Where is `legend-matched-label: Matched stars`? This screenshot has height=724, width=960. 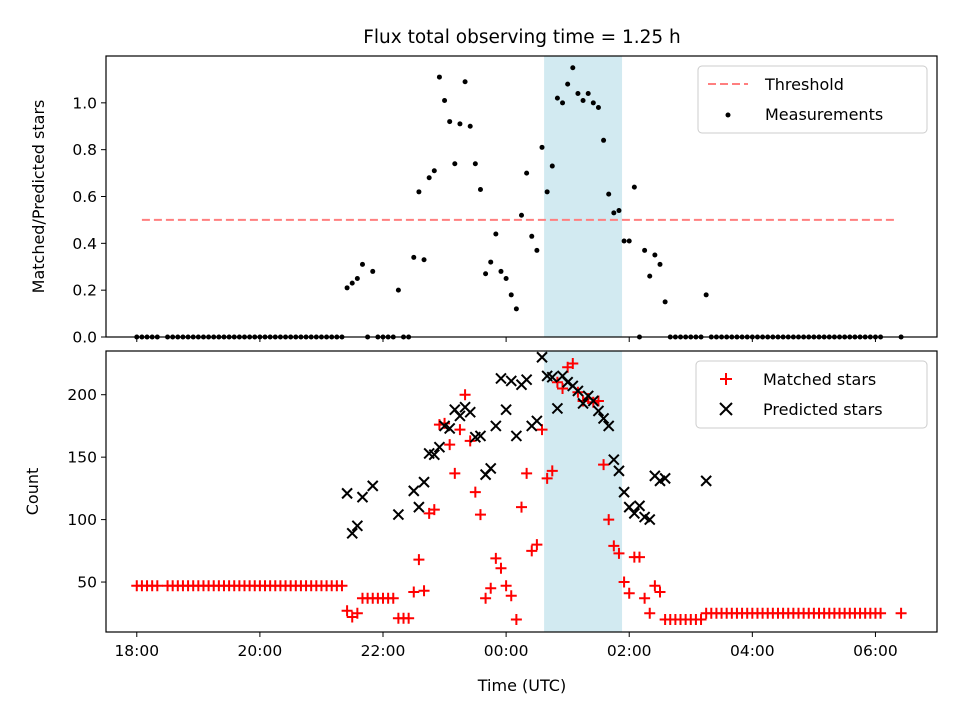
legend-matched-label: Matched stars is located at coordinates (819, 379).